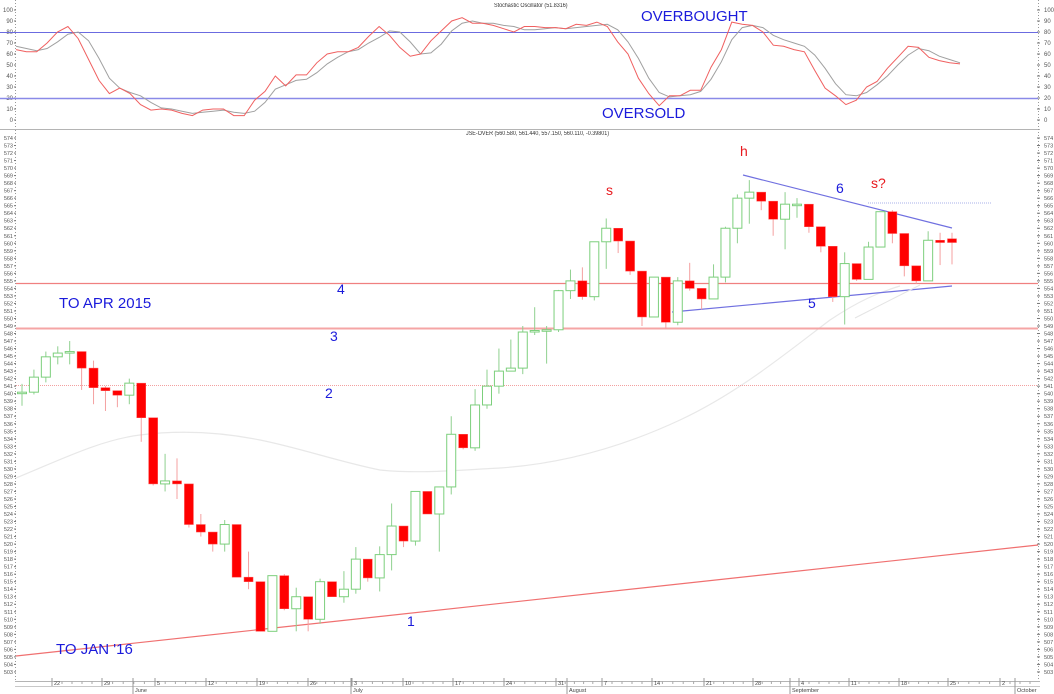  What do you see at coordinates (1047, 110) in the screenshot?
I see `osc-tick-label: 10` at bounding box center [1047, 110].